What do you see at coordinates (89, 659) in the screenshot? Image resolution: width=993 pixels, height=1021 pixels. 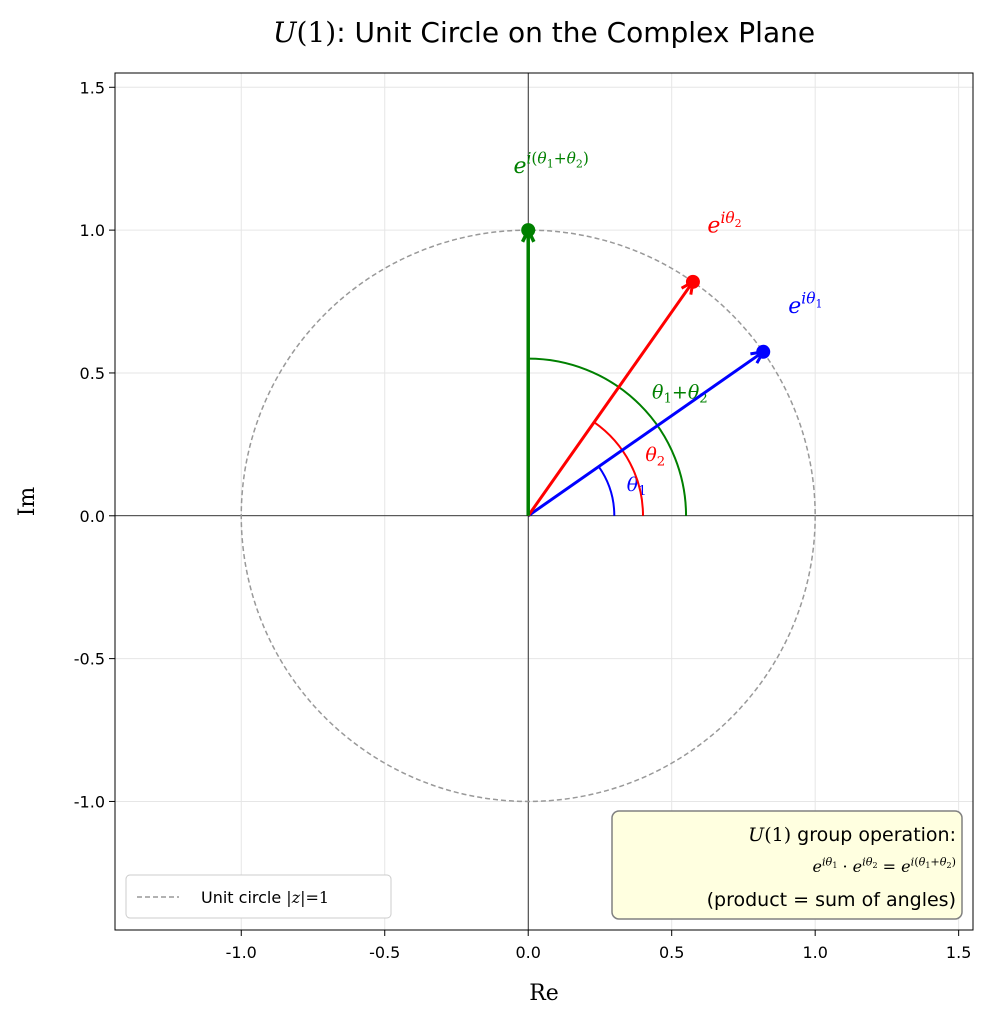 I see `y-tick-label: -0.5` at bounding box center [89, 659].